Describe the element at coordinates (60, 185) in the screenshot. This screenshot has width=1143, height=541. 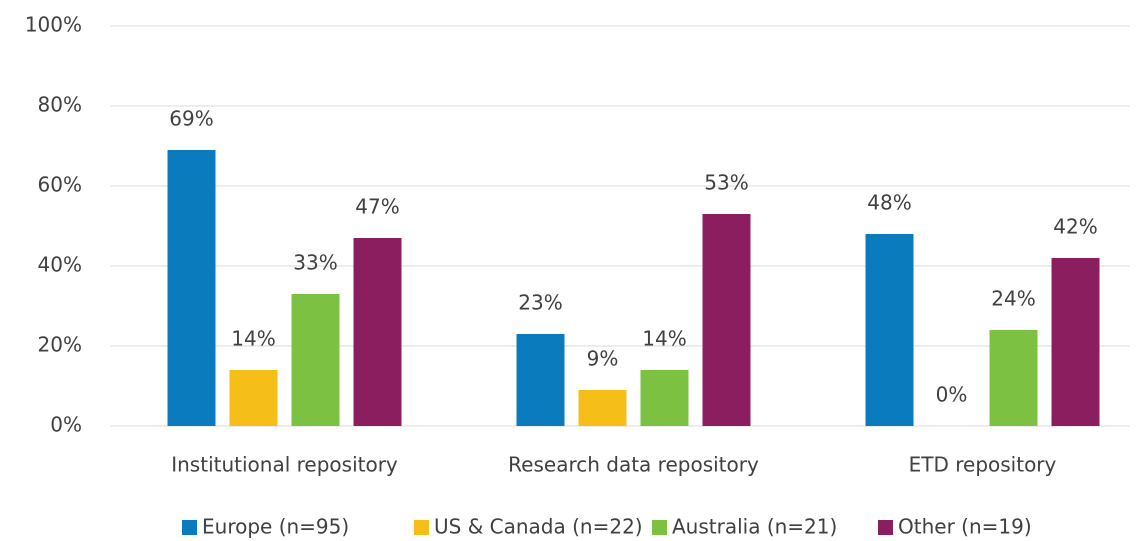
I see `y-tick-label: 60%` at that location.